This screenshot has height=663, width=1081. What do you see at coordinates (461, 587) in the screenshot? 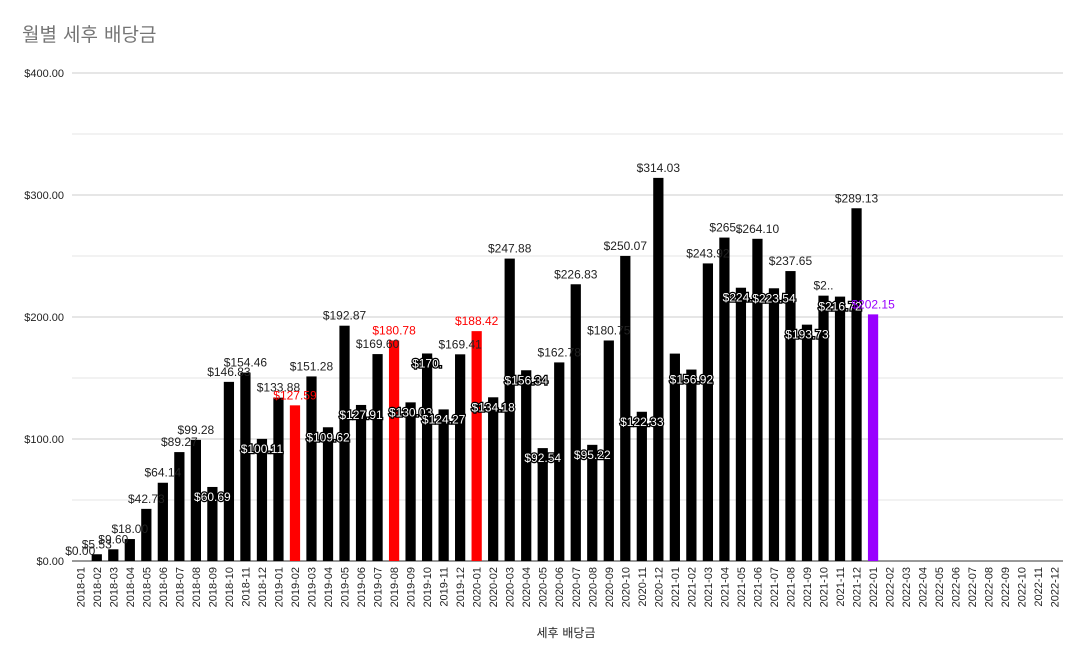
I see `x-tick-label: 2019-12` at bounding box center [461, 587].